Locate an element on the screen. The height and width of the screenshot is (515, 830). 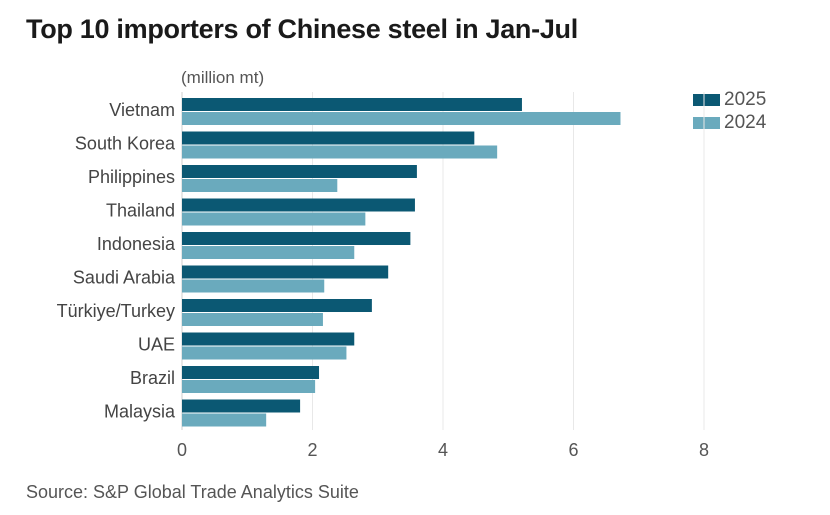
bar-philippines-2025 is located at coordinates (299, 171).